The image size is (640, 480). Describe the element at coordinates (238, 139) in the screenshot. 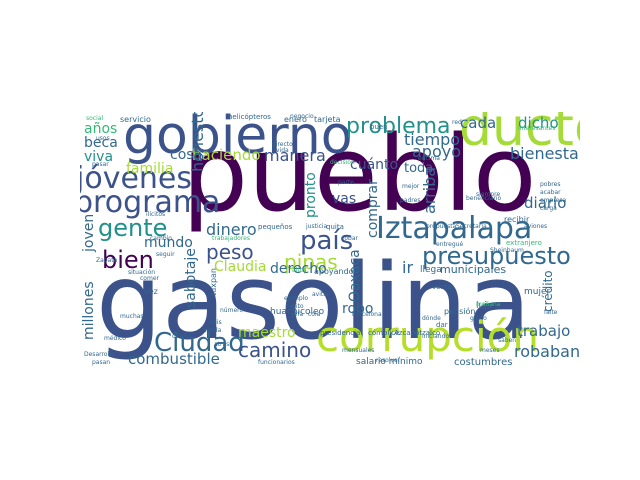

I see `word-gobierno: gobierno` at that location.